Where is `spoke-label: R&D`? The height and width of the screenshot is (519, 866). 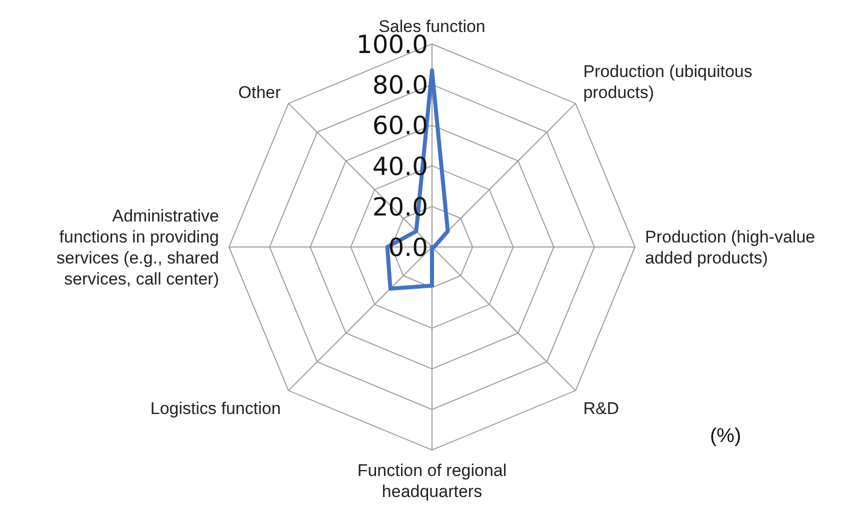
spoke-label: R&D is located at coordinates (601, 408).